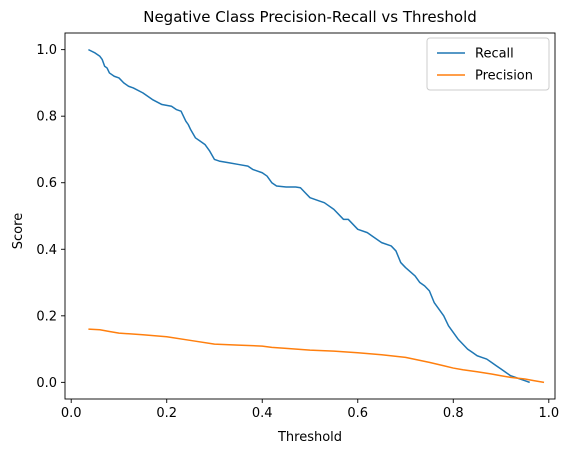  I want to click on y-tick-label: 0.2, so click(46, 316).